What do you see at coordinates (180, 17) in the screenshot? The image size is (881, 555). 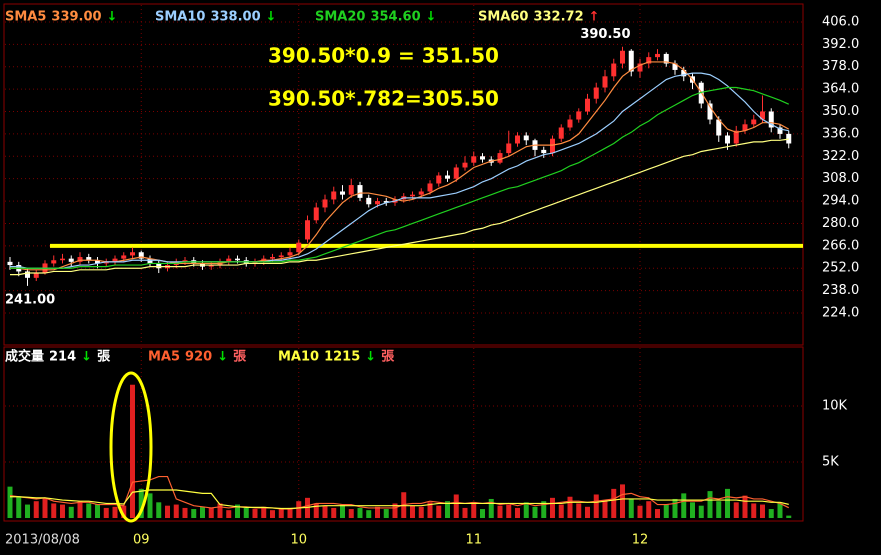 I see `legend-text: SMA10` at bounding box center [180, 17].